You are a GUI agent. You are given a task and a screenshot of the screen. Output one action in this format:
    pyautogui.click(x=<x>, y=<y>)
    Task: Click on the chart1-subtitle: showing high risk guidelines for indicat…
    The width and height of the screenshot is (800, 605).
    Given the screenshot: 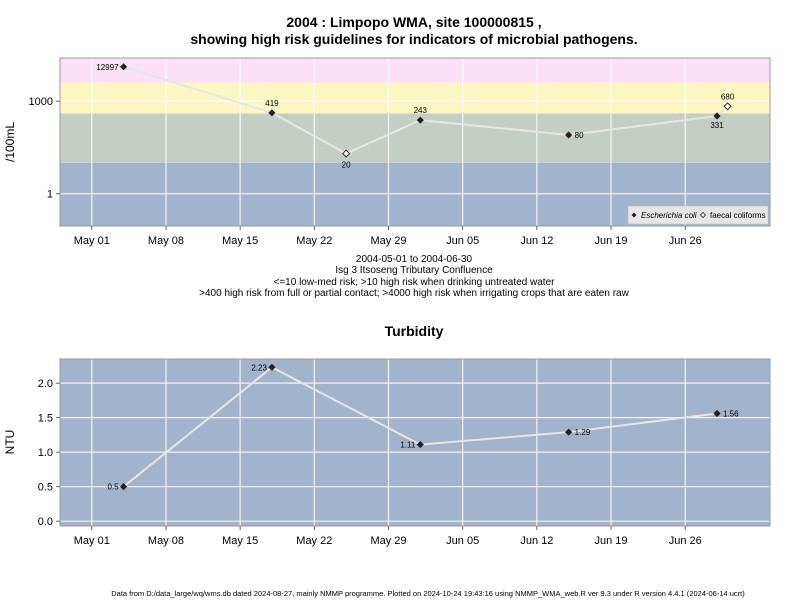 What is the action you would take?
    pyautogui.click(x=413, y=39)
    